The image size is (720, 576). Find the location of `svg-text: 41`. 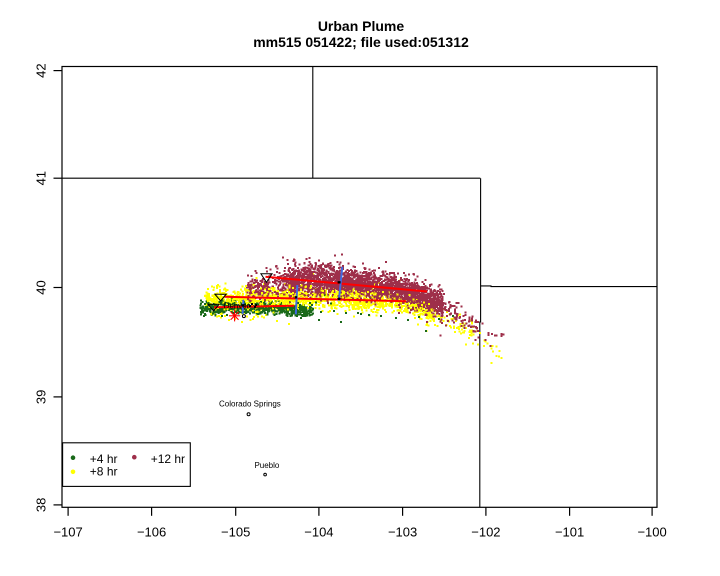

svg-text: 41 is located at coordinates (41, 178).